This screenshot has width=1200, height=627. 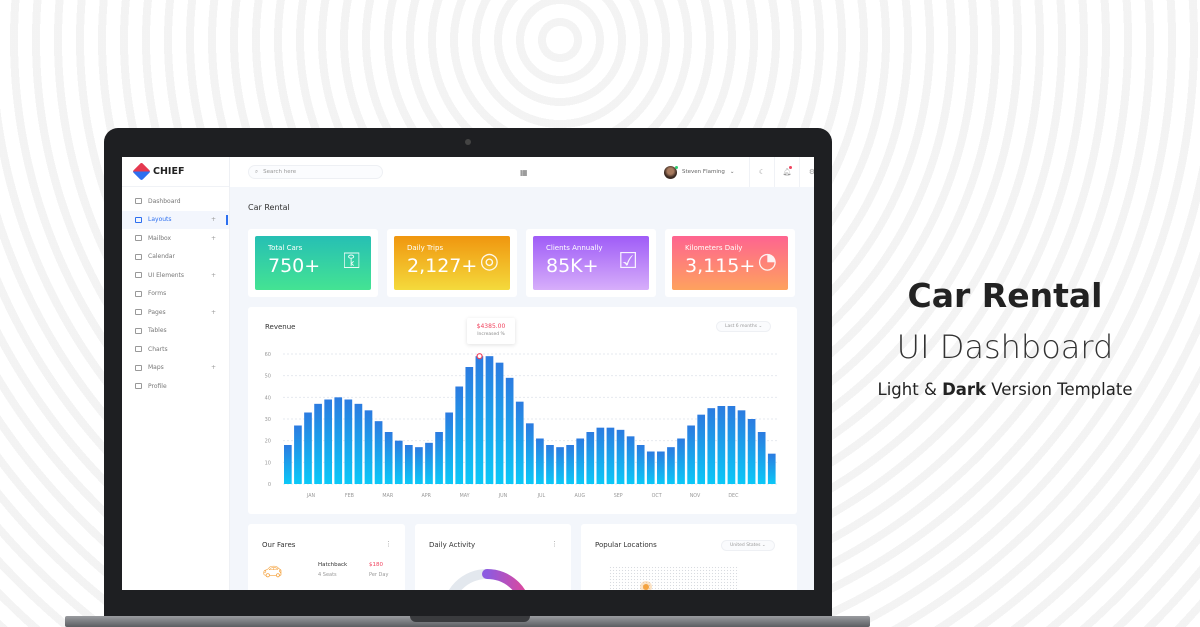 What do you see at coordinates (349, 496) in the screenshot?
I see `x-tick-label: FEB` at bounding box center [349, 496].